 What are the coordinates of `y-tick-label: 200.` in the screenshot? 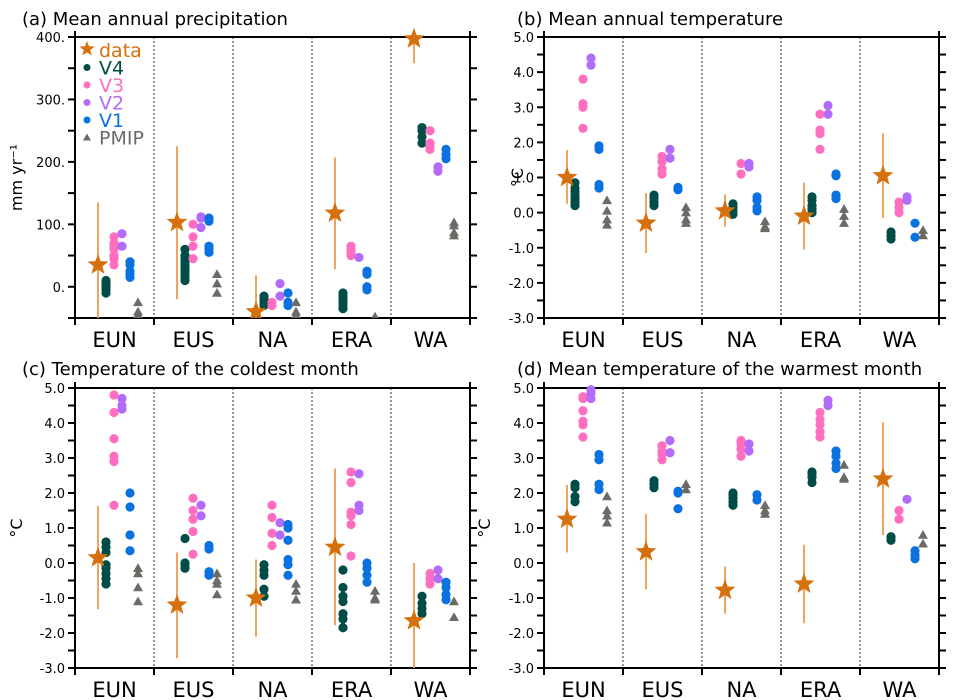 It's located at (50, 163).